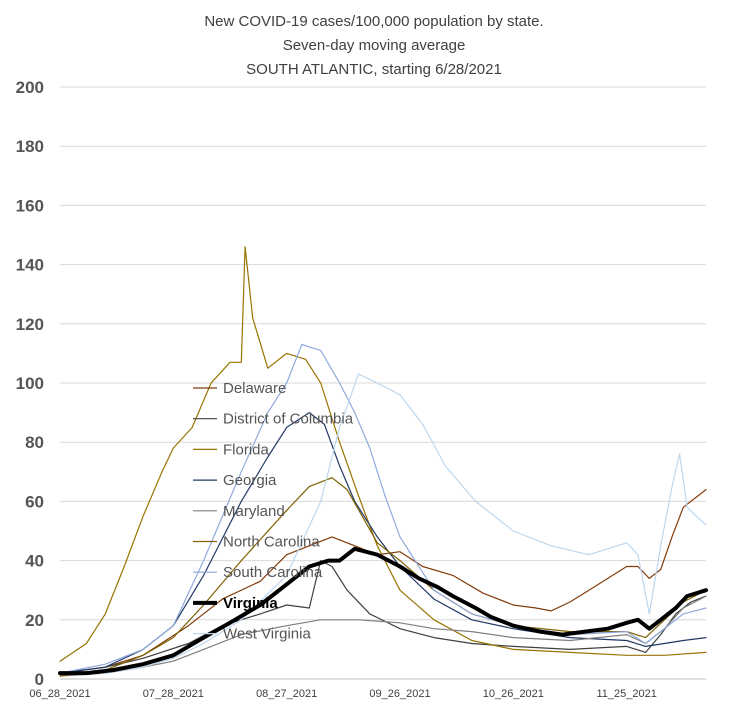 The width and height of the screenshot is (748, 724). What do you see at coordinates (513, 694) in the screenshot?
I see `x-tick-label: 10_26_2021` at bounding box center [513, 694].